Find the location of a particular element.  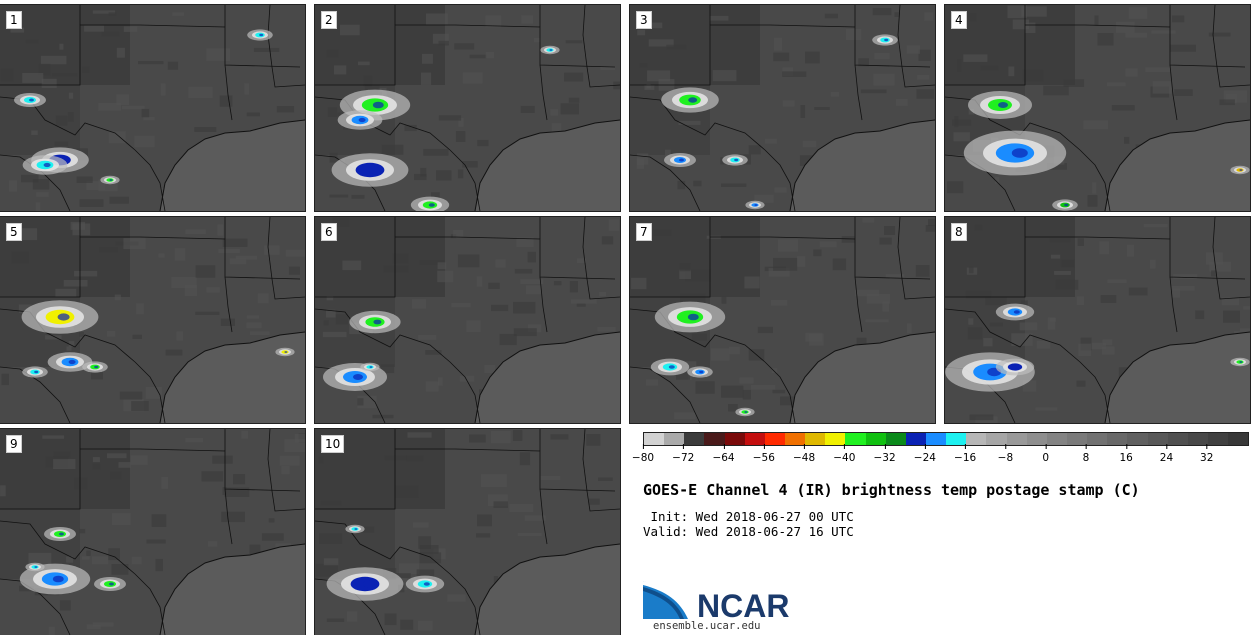

member-panel-3: 3 is located at coordinates (782, 108).